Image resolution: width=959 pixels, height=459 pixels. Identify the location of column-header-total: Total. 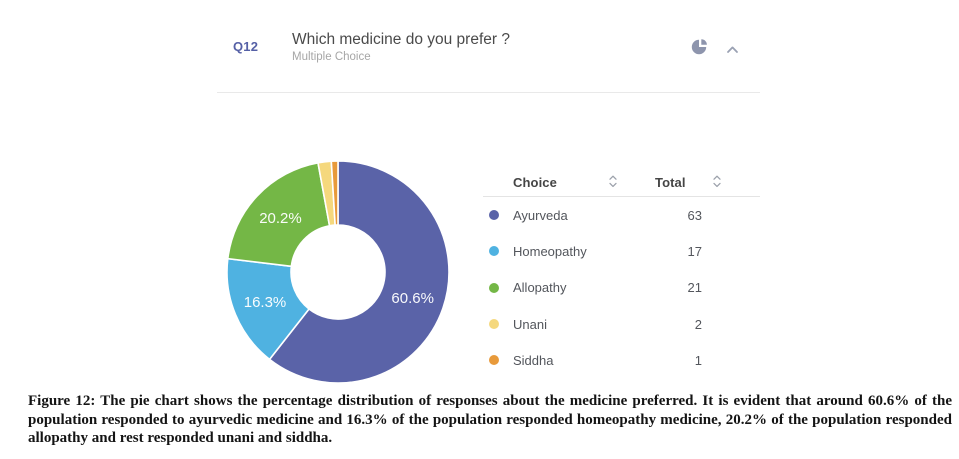
(670, 182).